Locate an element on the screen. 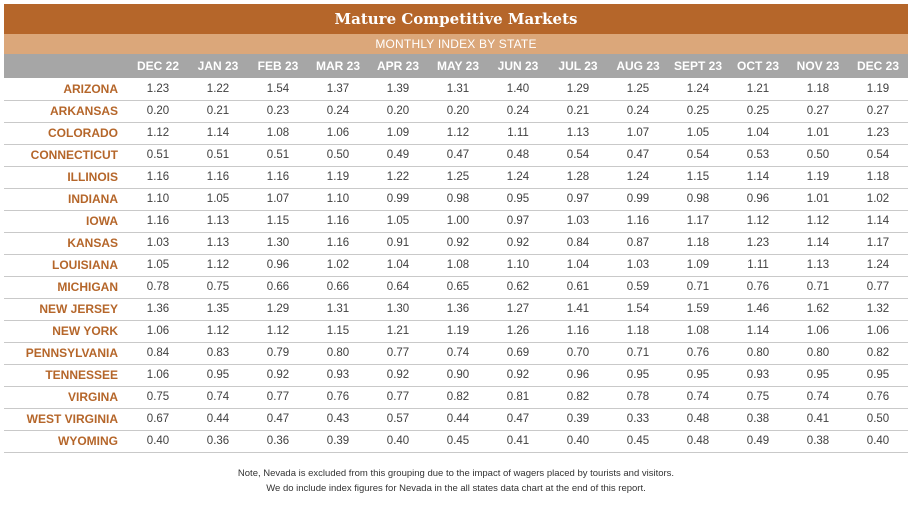  index-value: 1.46 is located at coordinates (758, 309).